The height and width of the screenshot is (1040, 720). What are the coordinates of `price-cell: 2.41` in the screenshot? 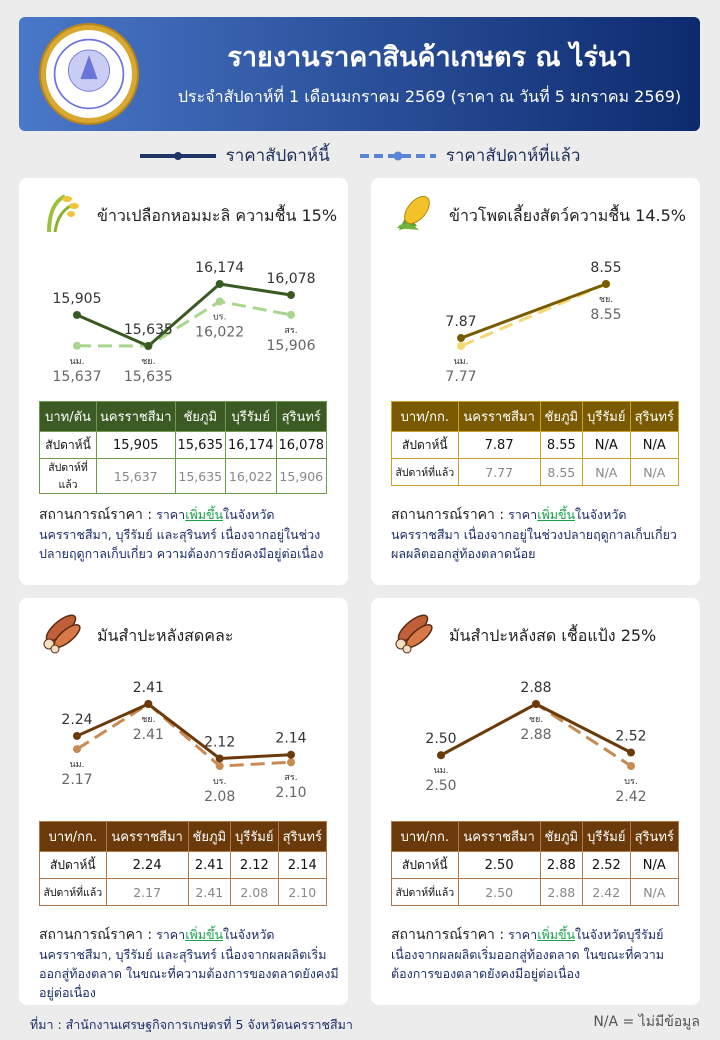 It's located at (209, 892).